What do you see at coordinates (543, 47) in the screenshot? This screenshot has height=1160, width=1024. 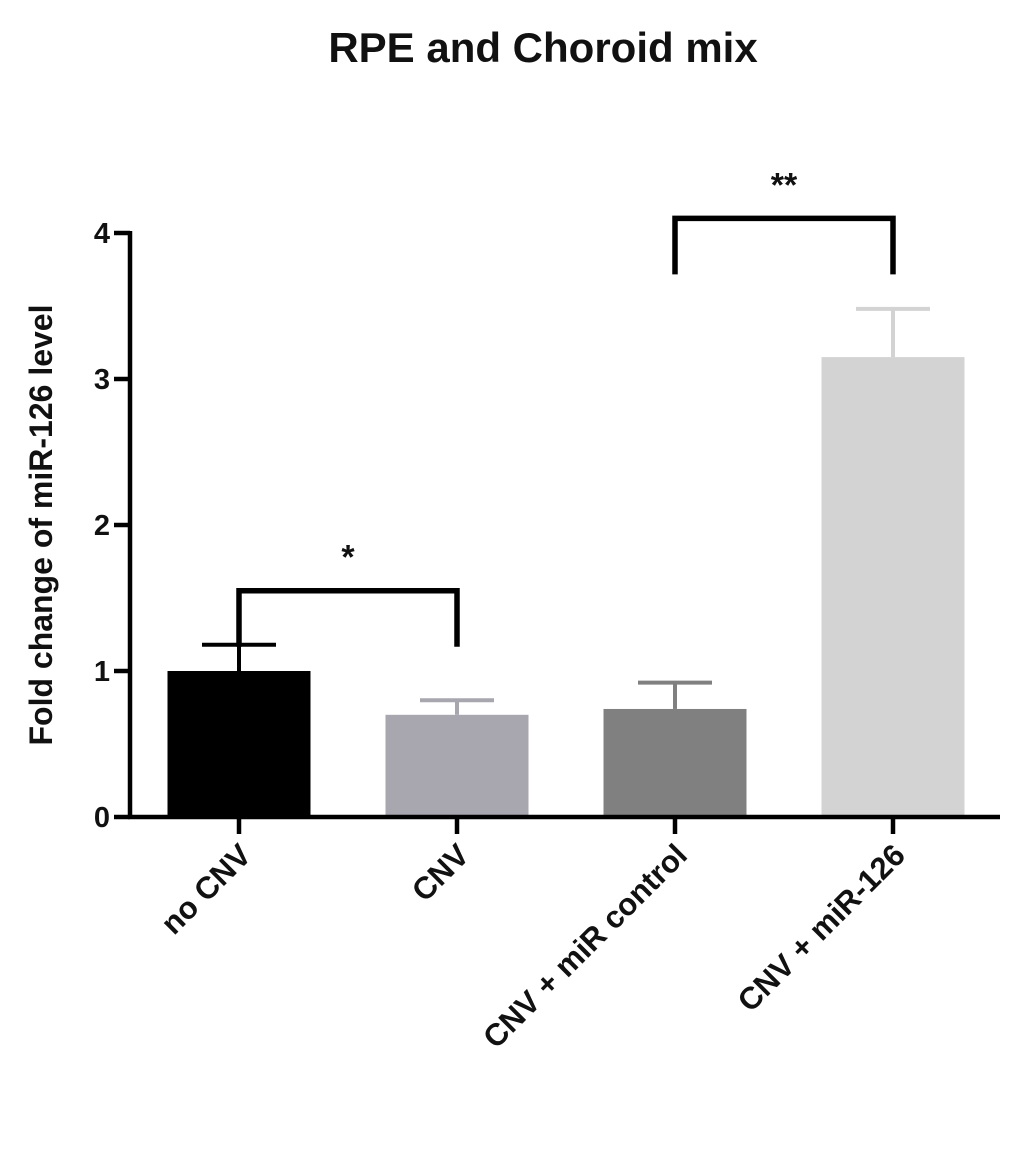 I see `chart-title: RPE and Choroid mix` at bounding box center [543, 47].